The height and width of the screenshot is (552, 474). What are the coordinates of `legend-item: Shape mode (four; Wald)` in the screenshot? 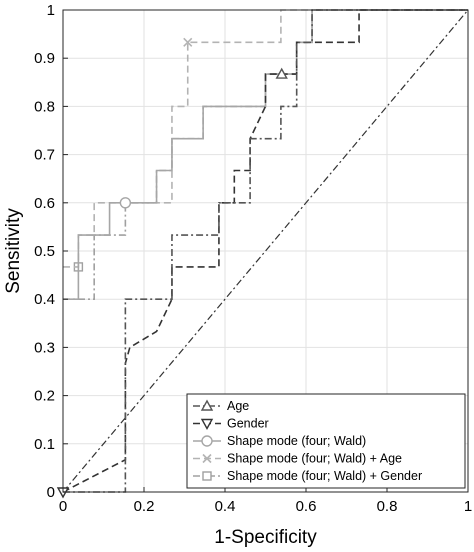 It's located at (279, 441).